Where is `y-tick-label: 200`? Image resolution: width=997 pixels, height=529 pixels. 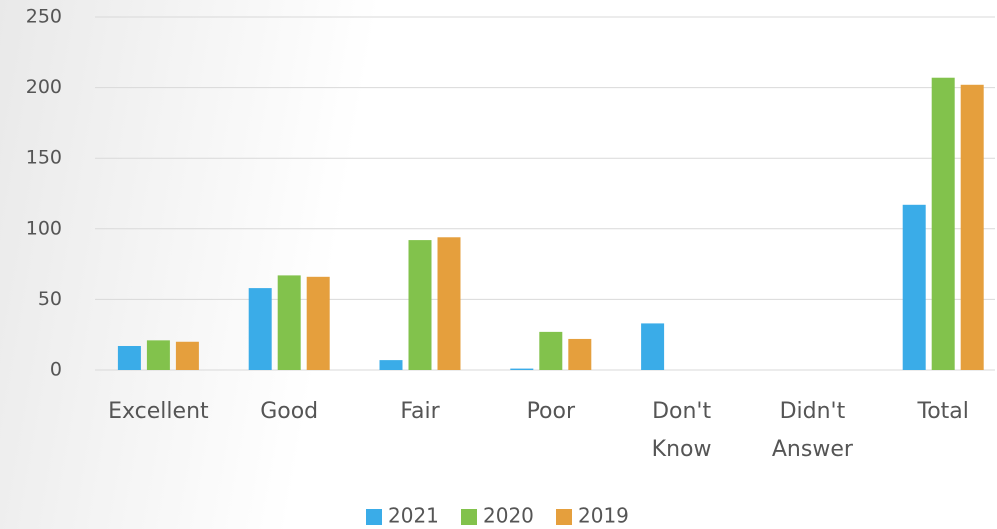
y-tick-label: 200 is located at coordinates (44, 87).